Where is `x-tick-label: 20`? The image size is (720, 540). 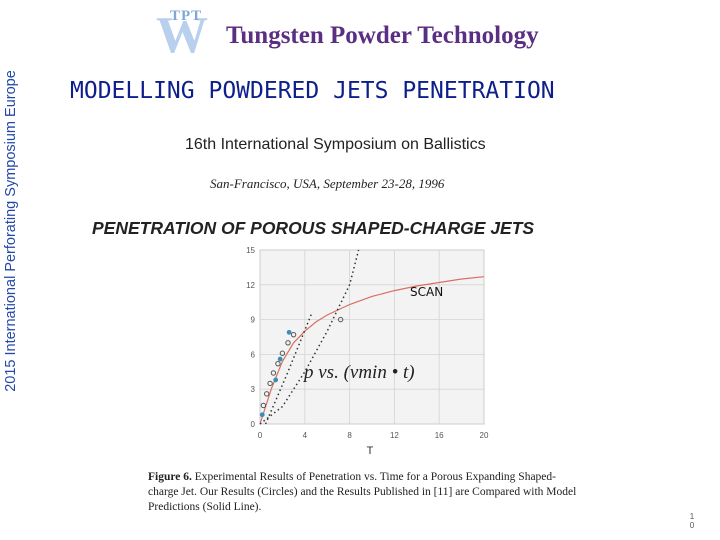
x-tick-label: 20 is located at coordinates (484, 435).